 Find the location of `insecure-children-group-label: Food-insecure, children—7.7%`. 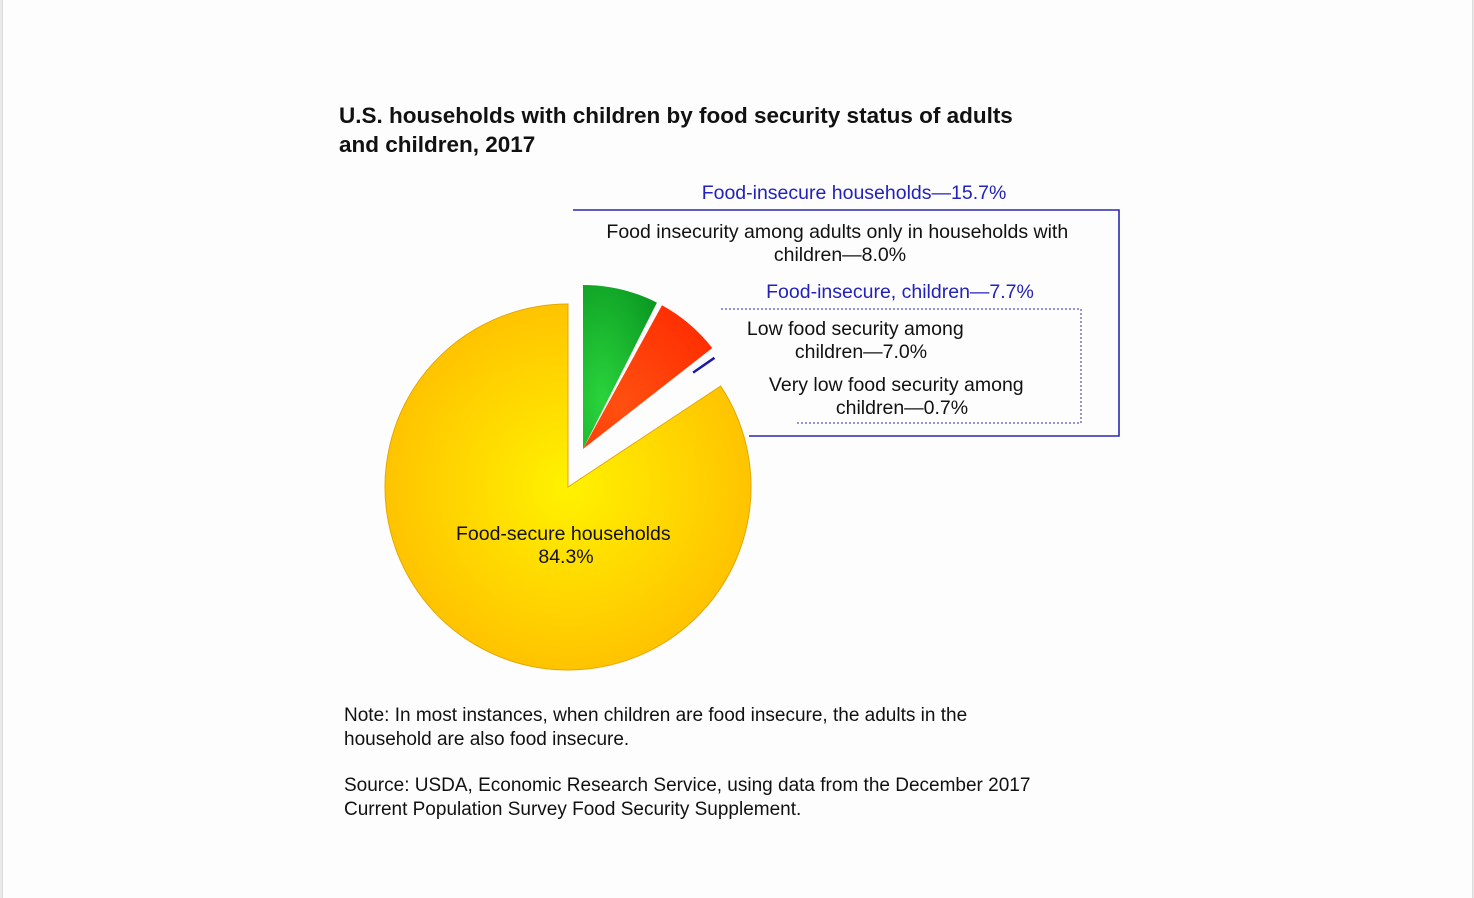

insecure-children-group-label: Food-insecure, children—7.7% is located at coordinates (900, 292).